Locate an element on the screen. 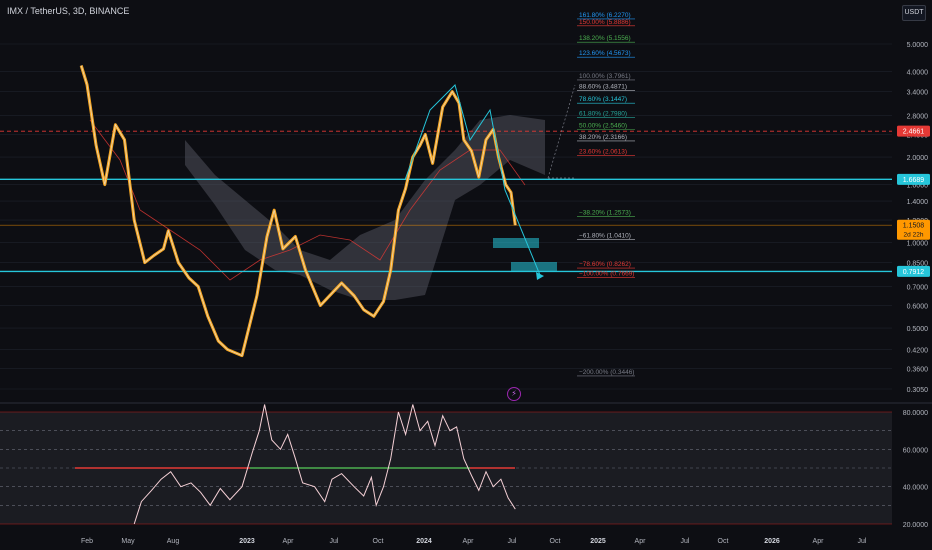 The image size is (932, 550). fib-level-label: −200.00% (0.3446) is located at coordinates (606, 372).